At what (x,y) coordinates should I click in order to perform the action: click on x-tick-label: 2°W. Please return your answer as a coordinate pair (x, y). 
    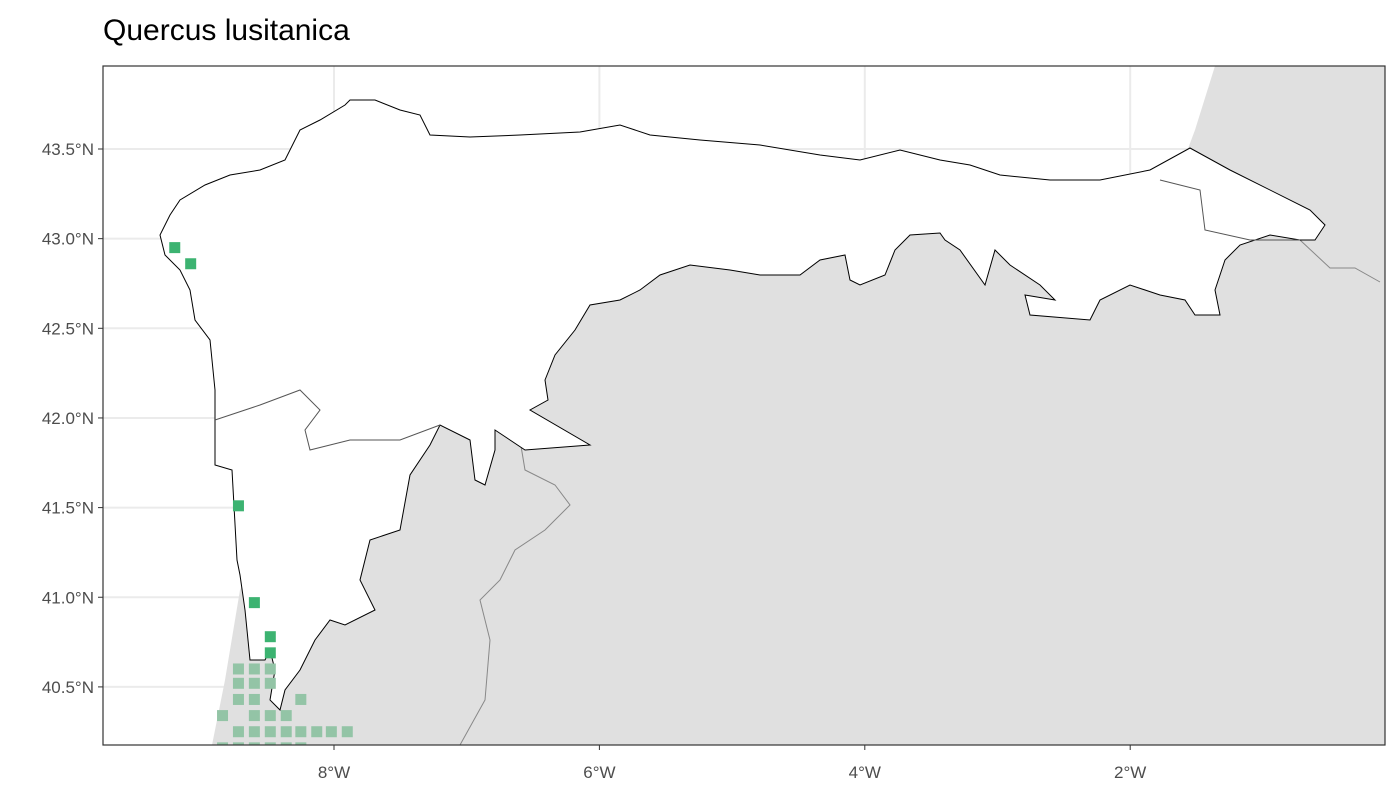
    Looking at the image, I should click on (1130, 772).